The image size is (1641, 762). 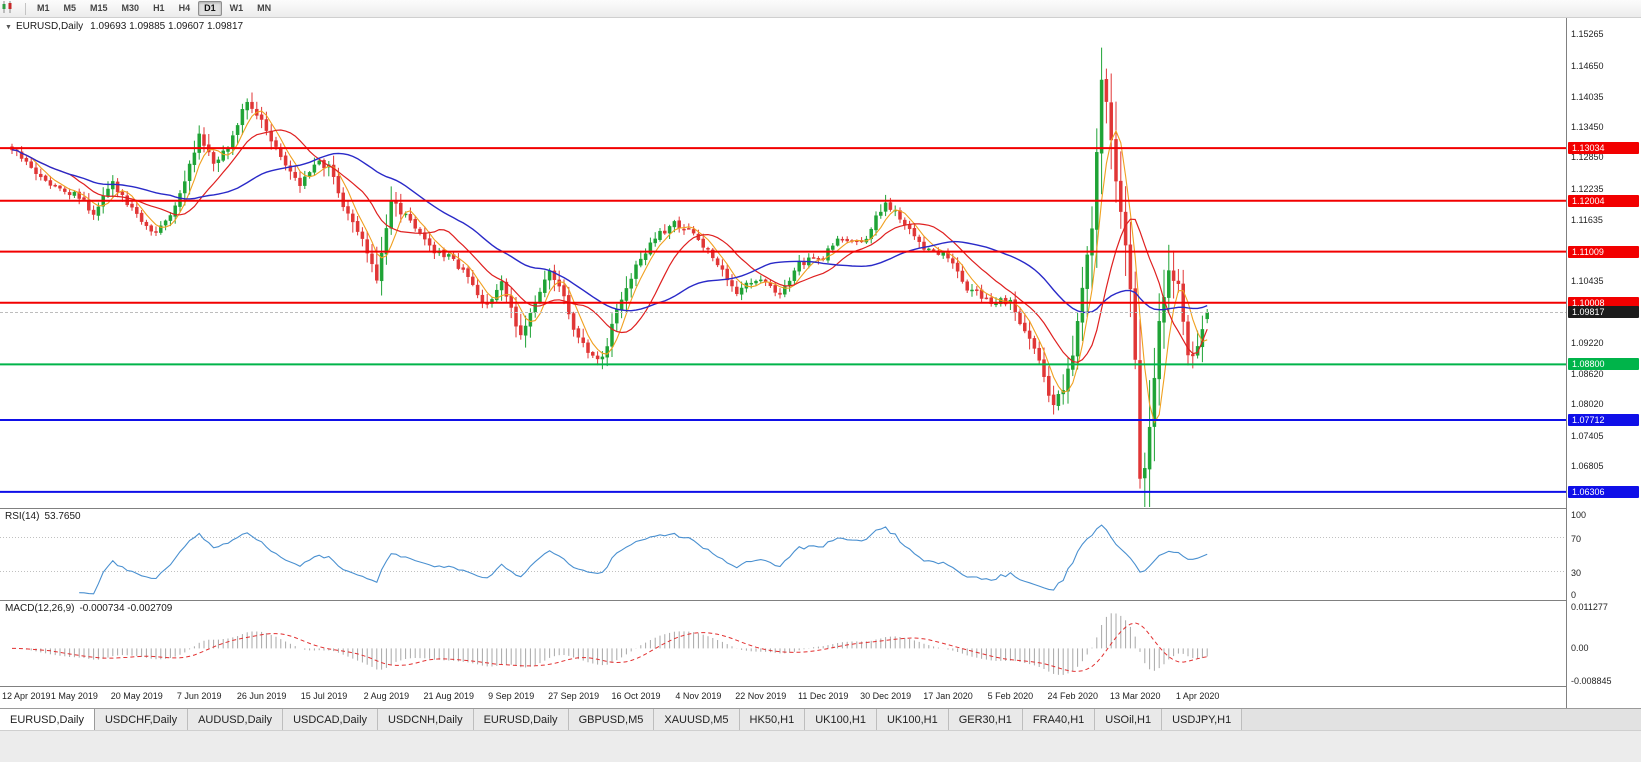 What do you see at coordinates (1587, 343) in the screenshot?
I see `price-tick-label: 1.09220` at bounding box center [1587, 343].